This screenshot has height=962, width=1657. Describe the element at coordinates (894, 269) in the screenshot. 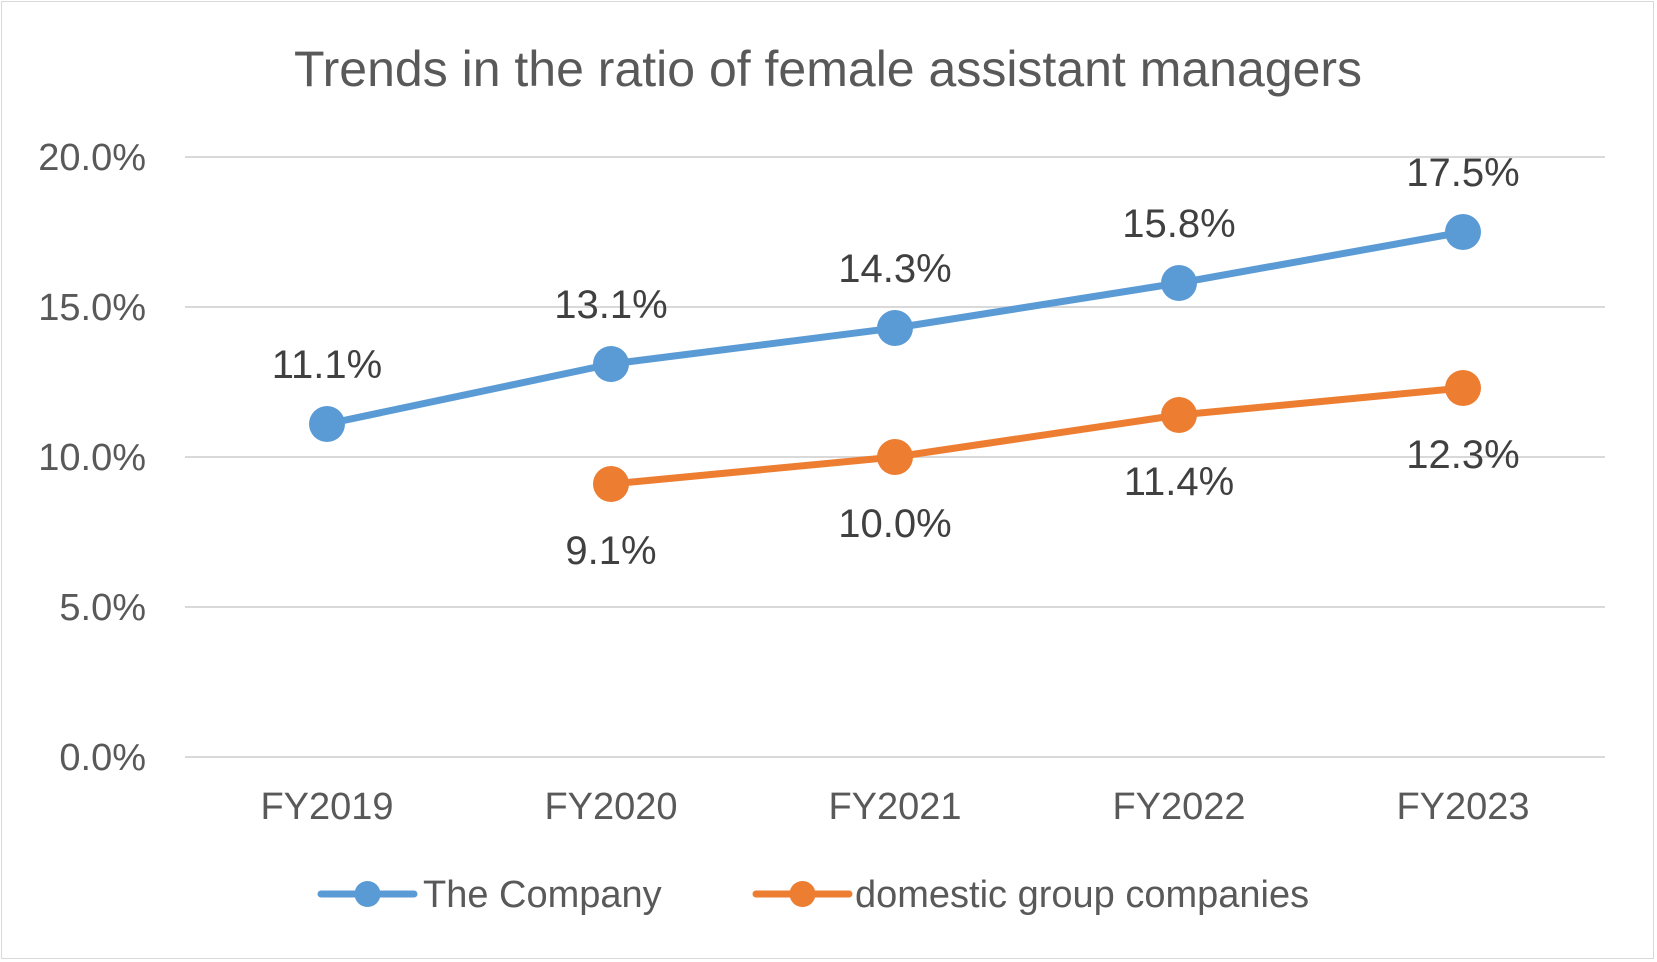

I see `data-label: 14.3%` at that location.